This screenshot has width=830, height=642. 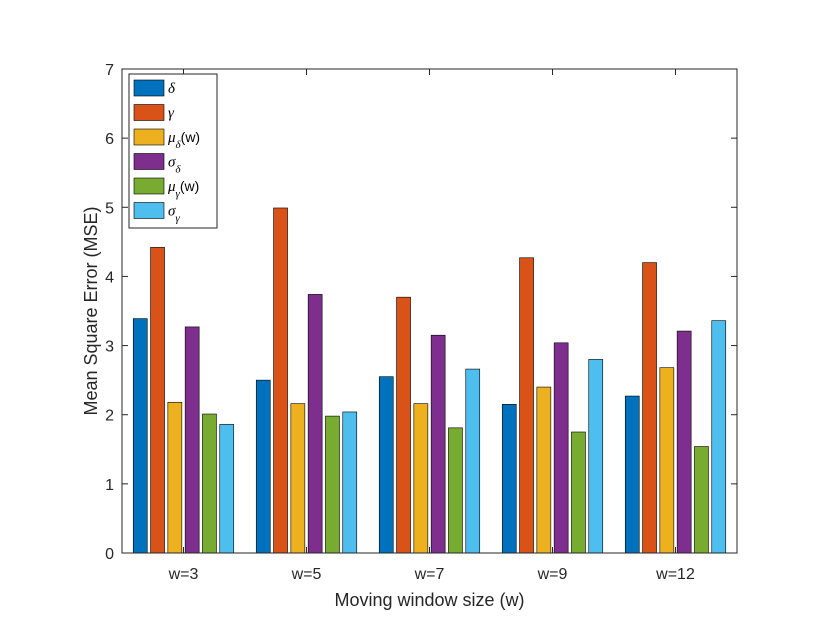 What do you see at coordinates (552, 574) in the screenshot?
I see `x-tick-label: w=9` at bounding box center [552, 574].